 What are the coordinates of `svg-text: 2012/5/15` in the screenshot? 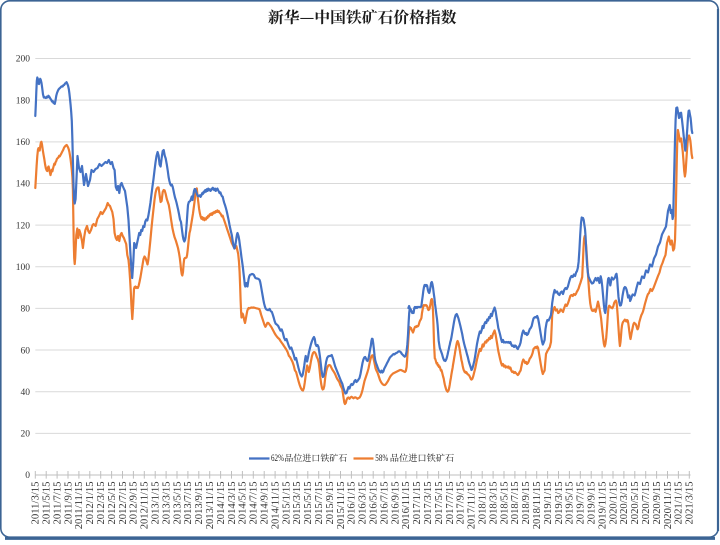 It's located at (112, 503).